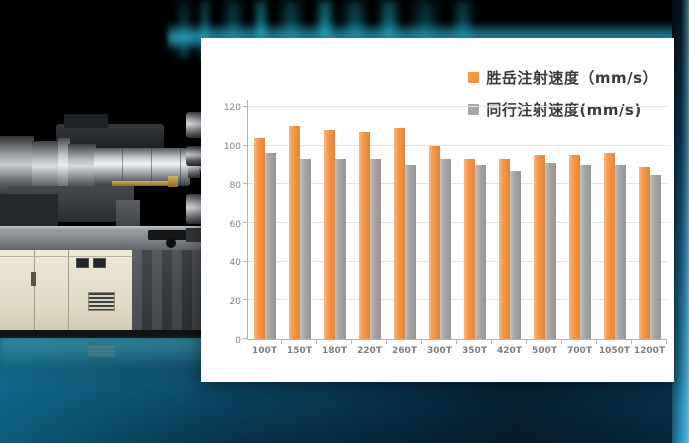 This screenshot has height=443, width=689. I want to click on machine-cabinet-doors, so click(66, 291).